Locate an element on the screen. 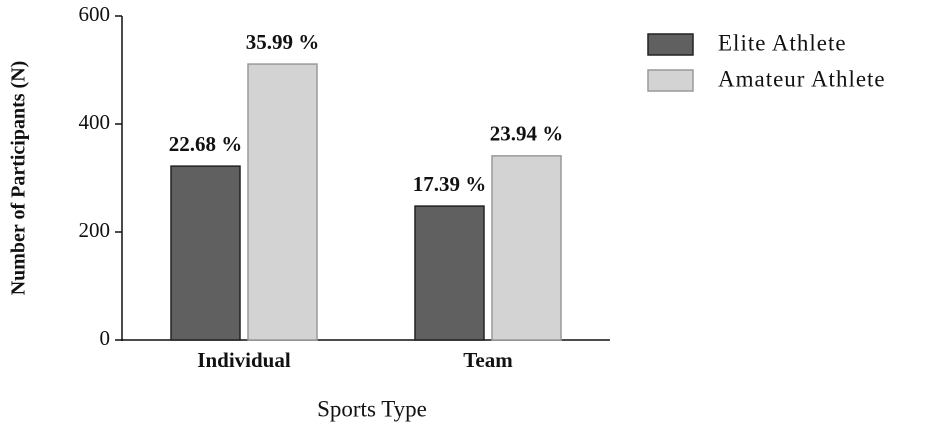  y-tick-label: 0 is located at coordinates (105, 338).